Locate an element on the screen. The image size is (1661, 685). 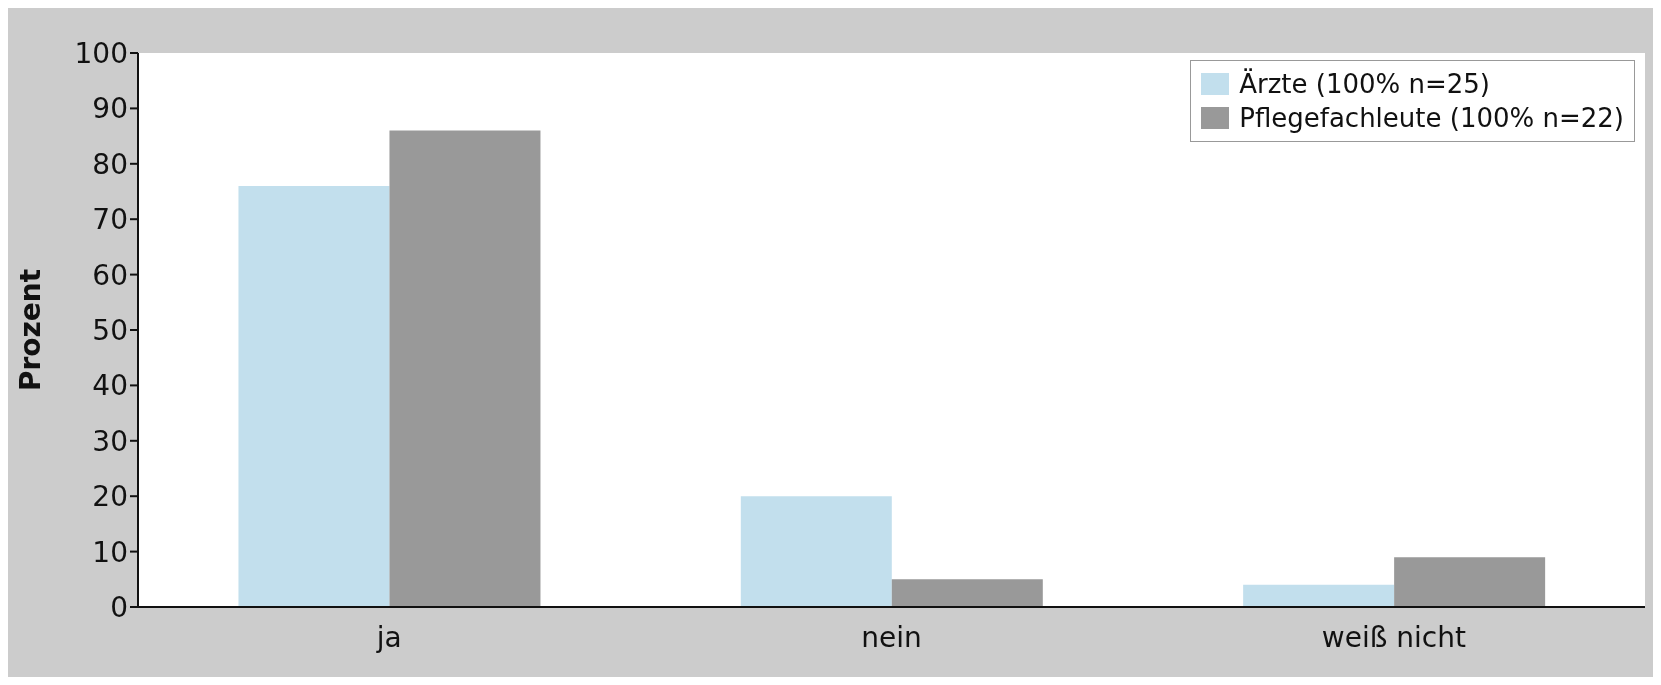
legend-label: Ärzte (100% n=25) is located at coordinates (1365, 84).